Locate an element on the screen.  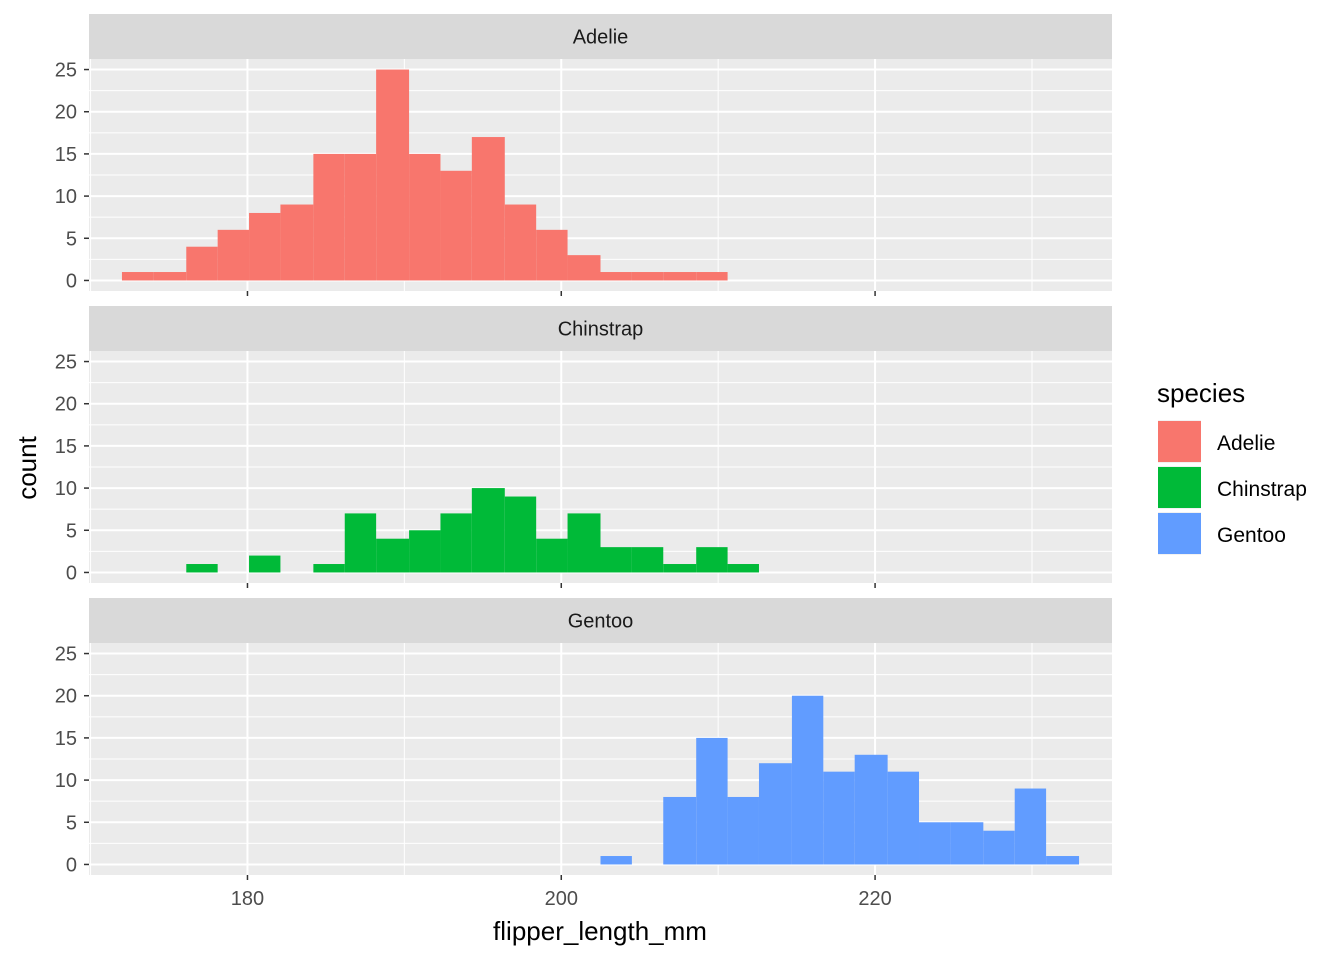
legend-title: species is located at coordinates (1201, 393).